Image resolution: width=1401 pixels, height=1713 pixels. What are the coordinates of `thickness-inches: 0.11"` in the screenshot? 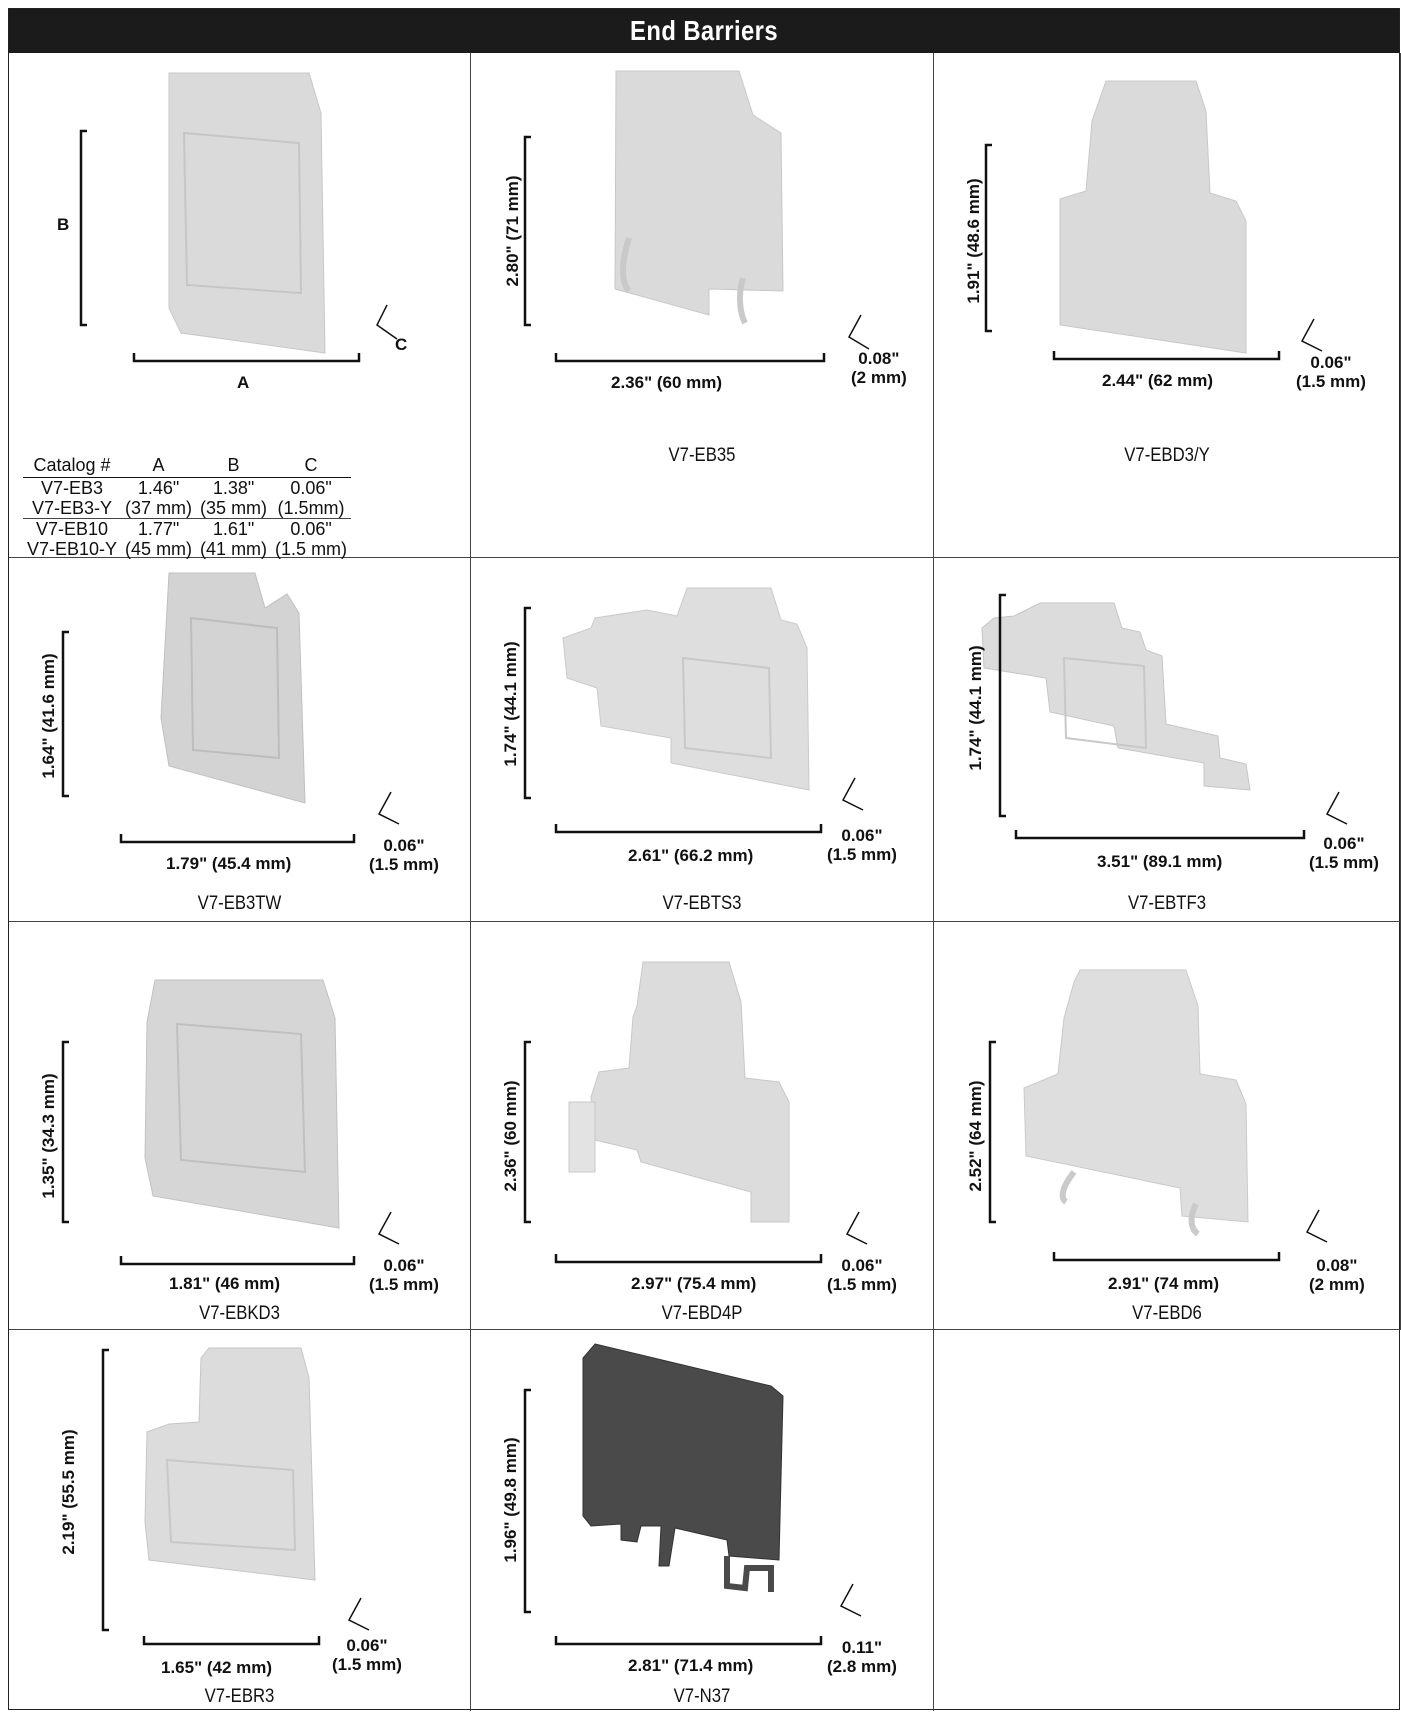 It's located at (862, 1647).